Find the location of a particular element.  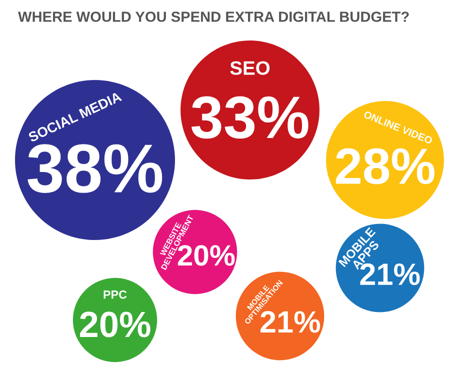

category-label: PPC is located at coordinates (115, 294).